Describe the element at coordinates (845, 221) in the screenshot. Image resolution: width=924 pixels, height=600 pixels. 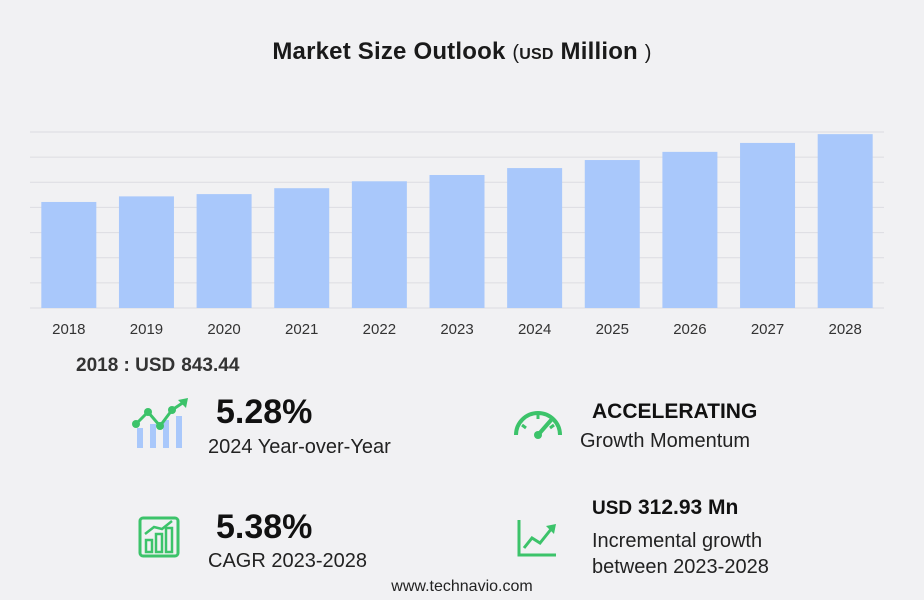
I see `bar-2028` at that location.